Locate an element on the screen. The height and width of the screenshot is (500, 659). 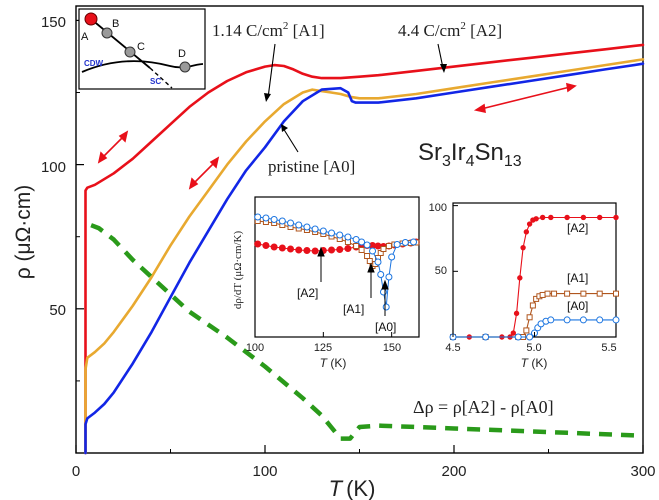
transition-series is located at coordinates (534, 277).